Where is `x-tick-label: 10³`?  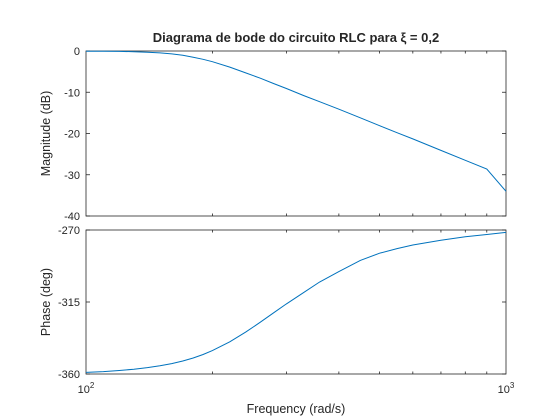
x-tick-label: 10³ is located at coordinates (506, 388).